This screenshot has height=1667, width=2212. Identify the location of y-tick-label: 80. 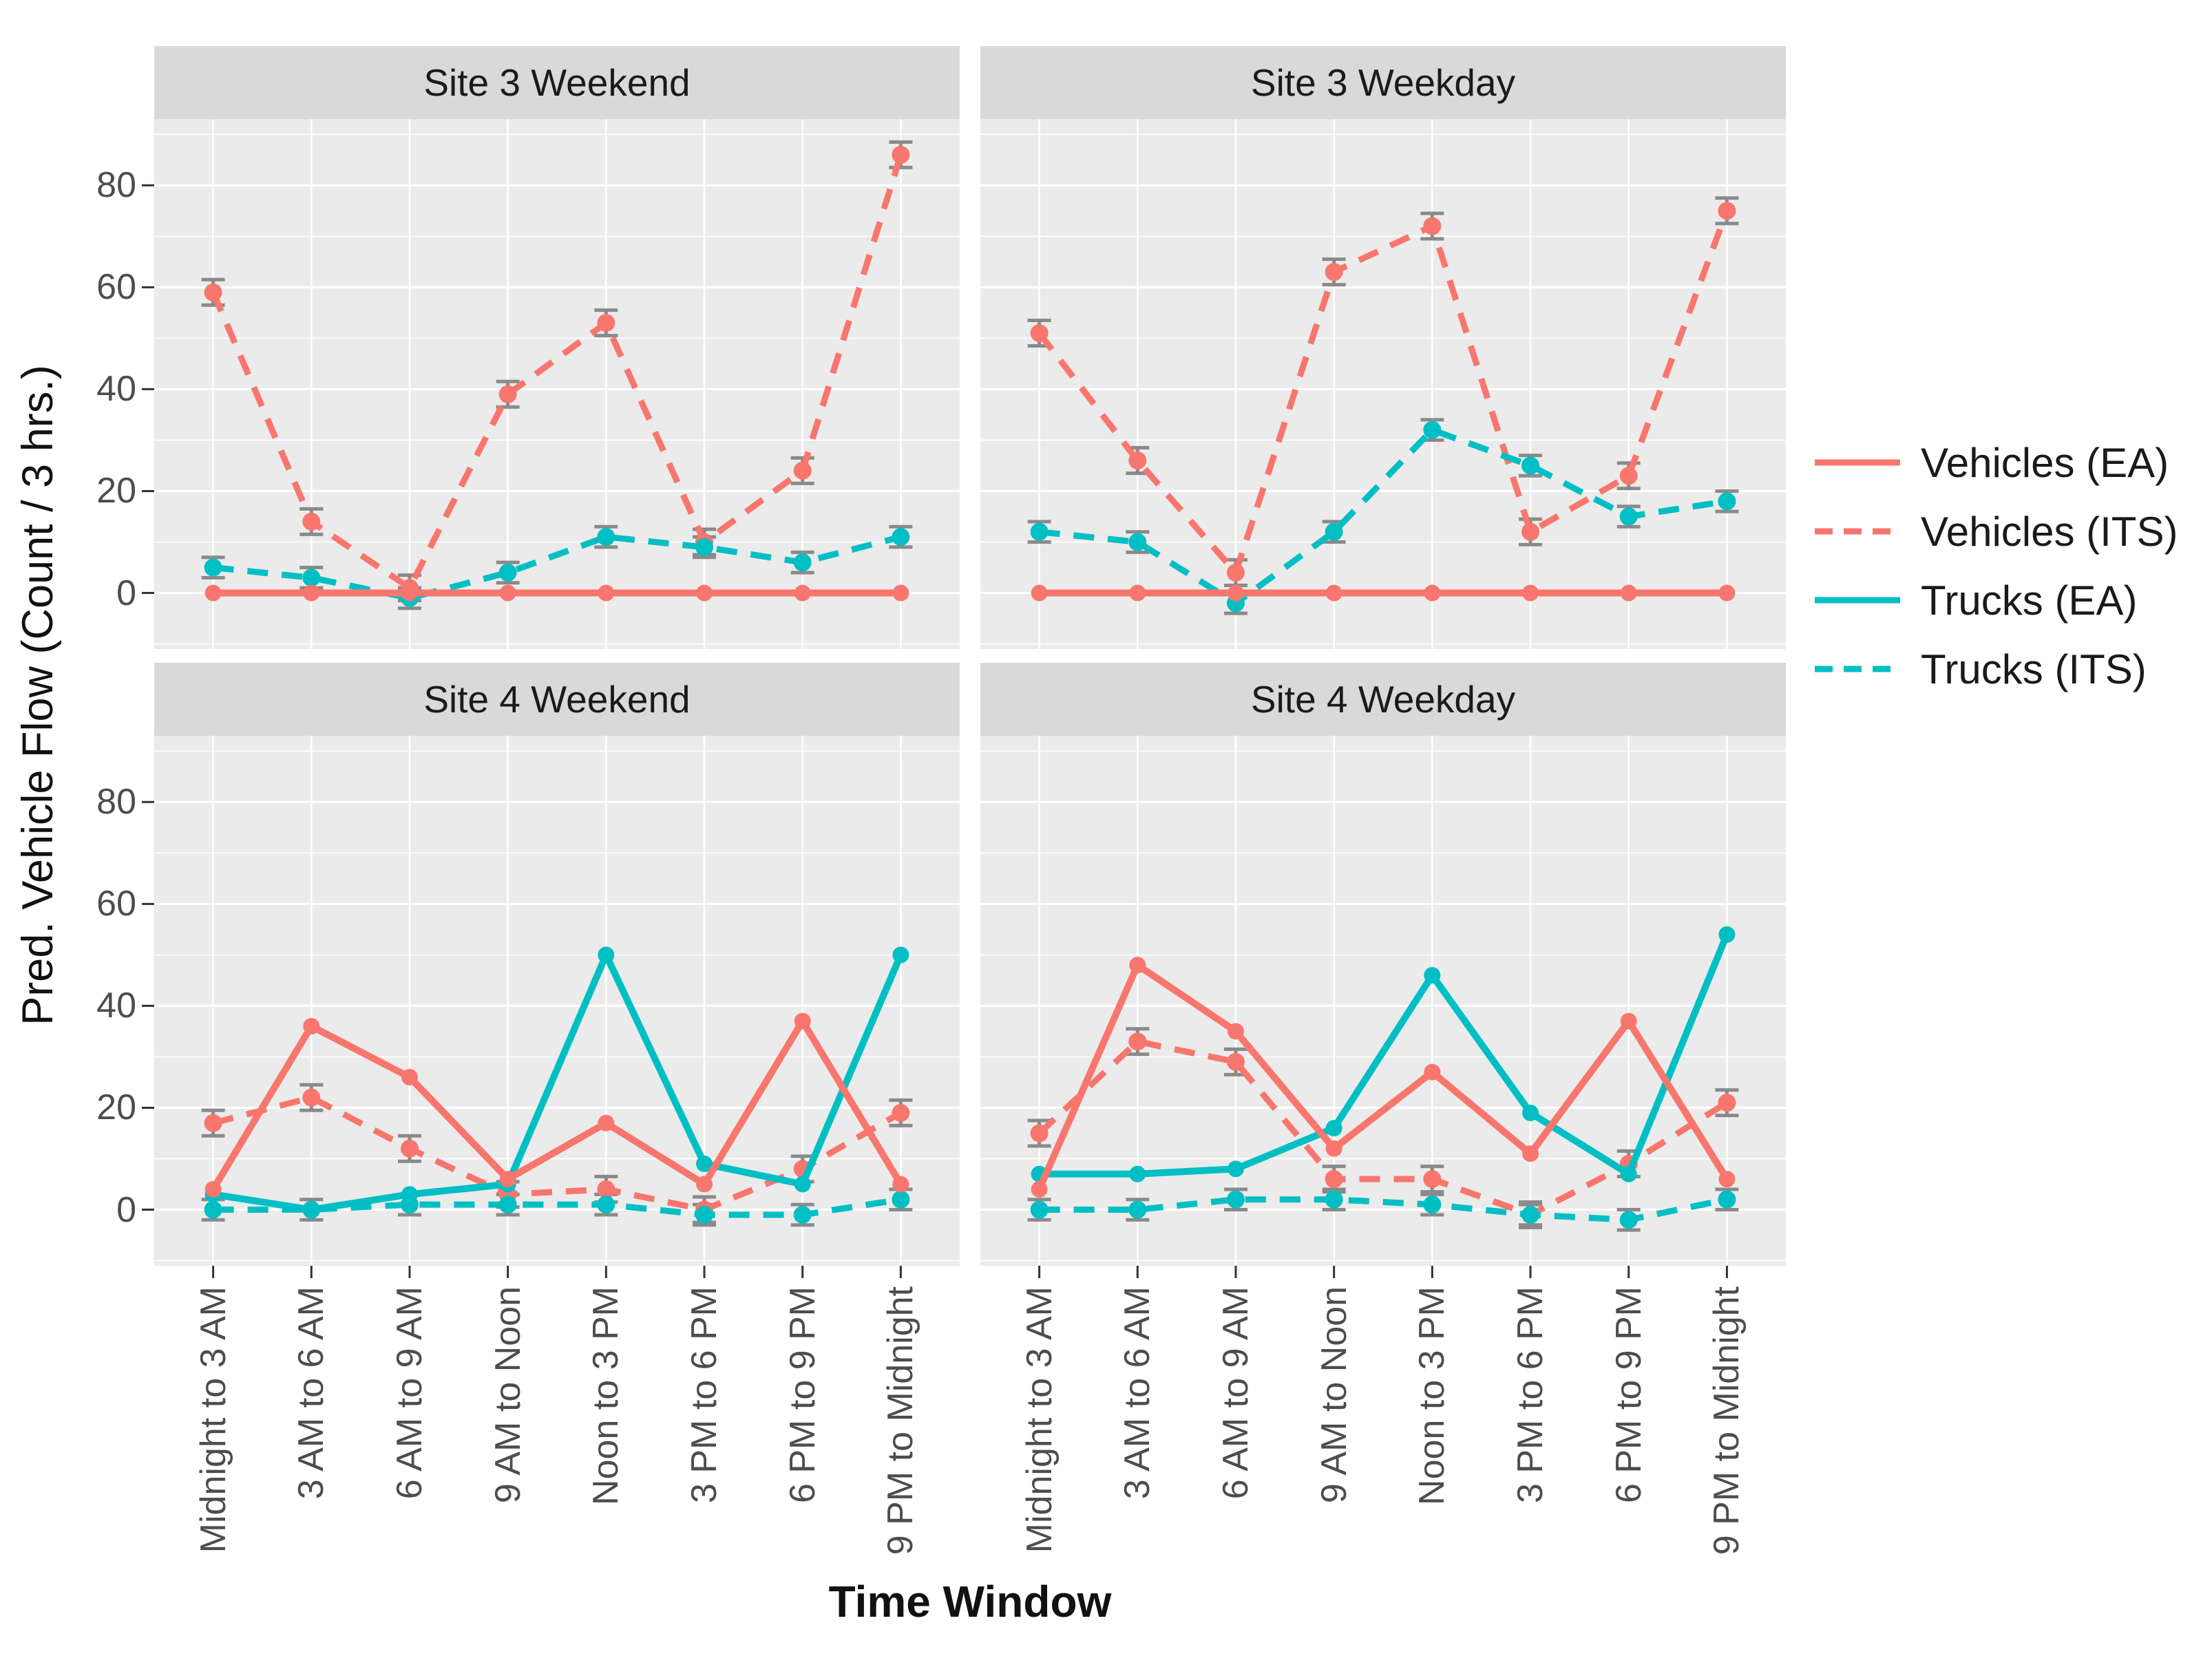
(116, 802).